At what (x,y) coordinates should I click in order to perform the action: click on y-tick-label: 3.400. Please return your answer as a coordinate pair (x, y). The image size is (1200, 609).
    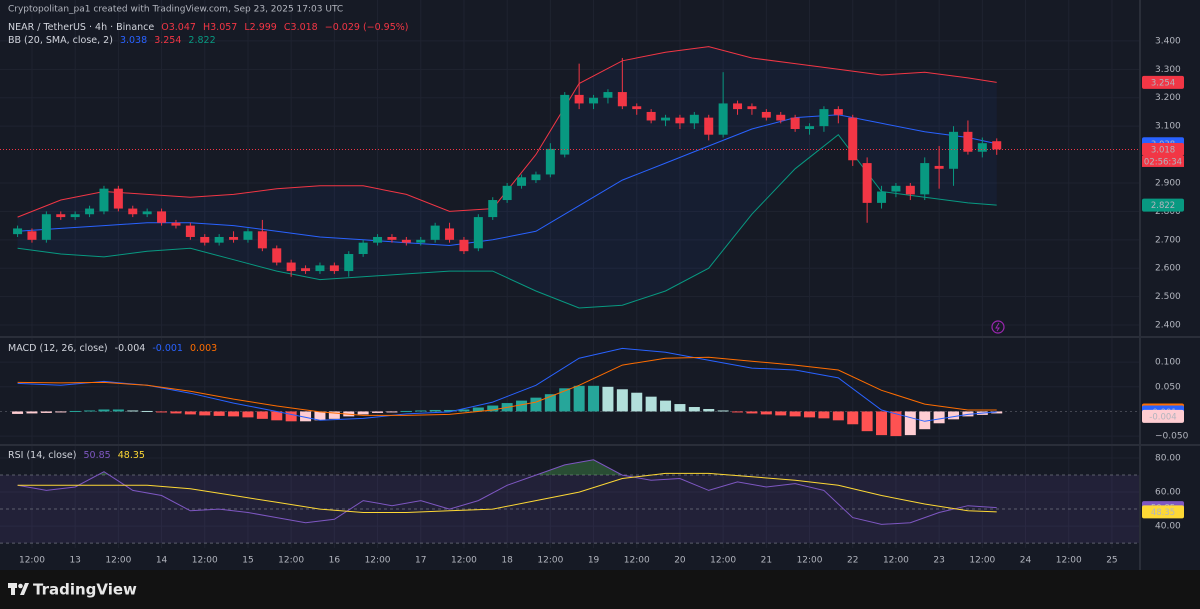
    Looking at the image, I should click on (1168, 41).